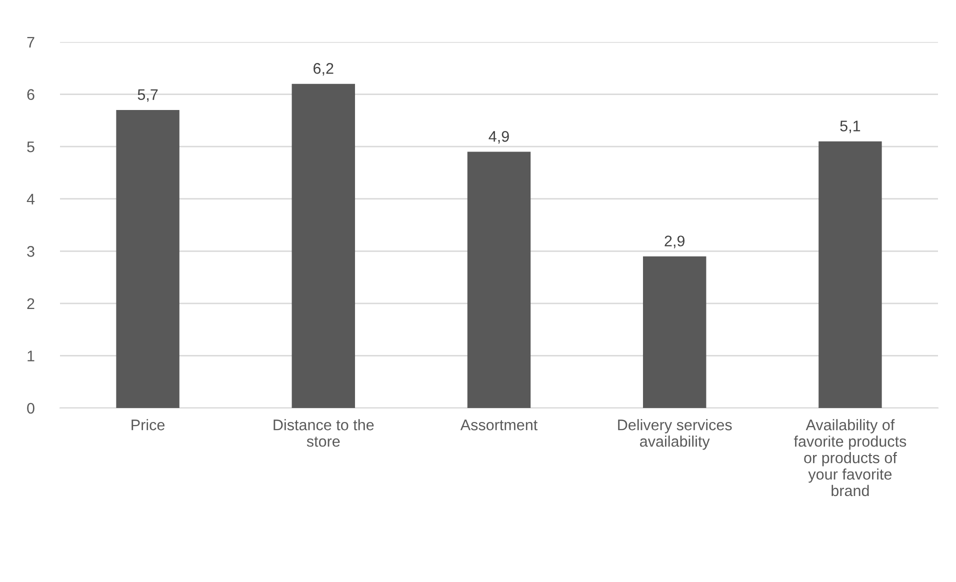  I want to click on y-tick-label: 0, so click(30, 408).